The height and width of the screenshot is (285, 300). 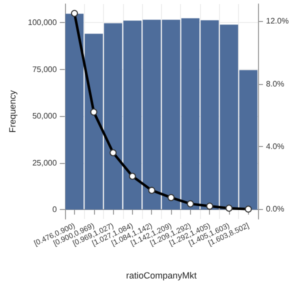 What do you see at coordinates (277, 21) in the screenshot?
I see `y2-tick-label: 12.0%` at bounding box center [277, 21].